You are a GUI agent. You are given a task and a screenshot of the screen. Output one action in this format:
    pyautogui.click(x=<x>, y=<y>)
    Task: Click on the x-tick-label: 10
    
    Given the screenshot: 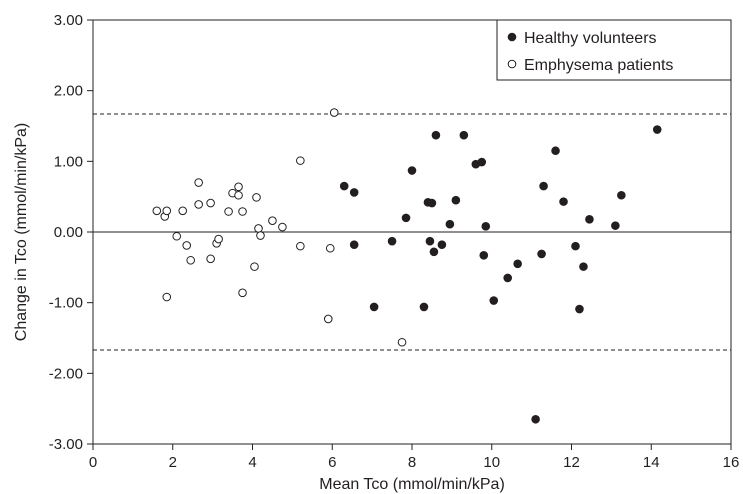 What is the action you would take?
    pyautogui.click(x=491, y=462)
    